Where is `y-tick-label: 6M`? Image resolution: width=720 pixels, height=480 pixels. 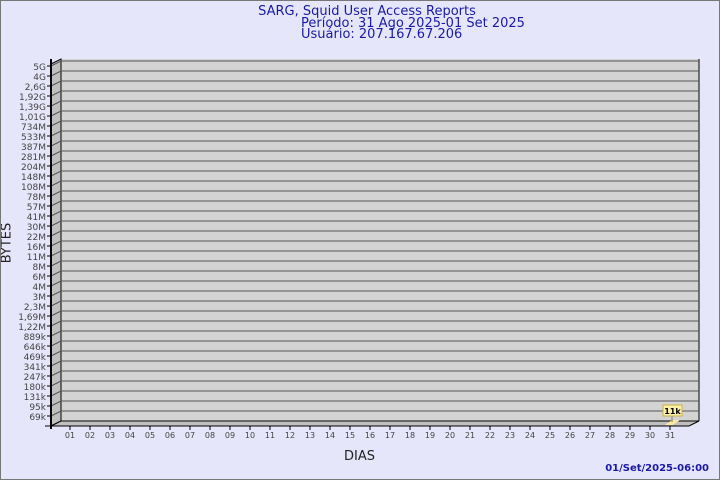
y-tick-label: 6M is located at coordinates (40, 278).